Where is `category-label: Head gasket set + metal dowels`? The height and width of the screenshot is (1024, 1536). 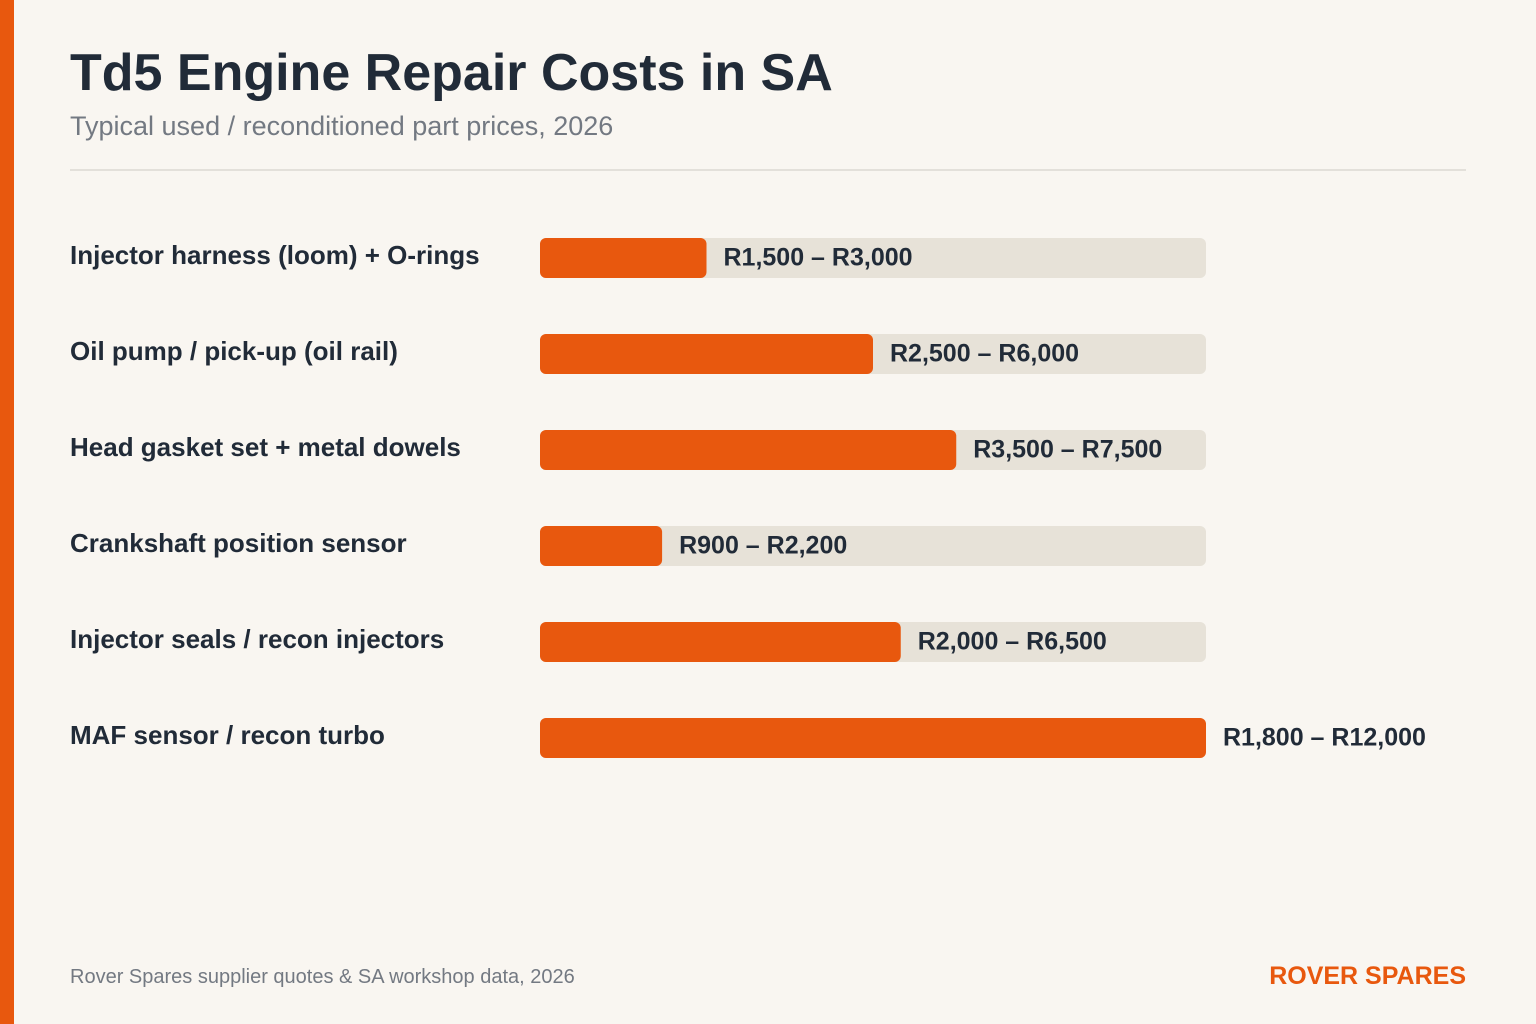
category-label: Head gasket set + metal dowels is located at coordinates (265, 447).